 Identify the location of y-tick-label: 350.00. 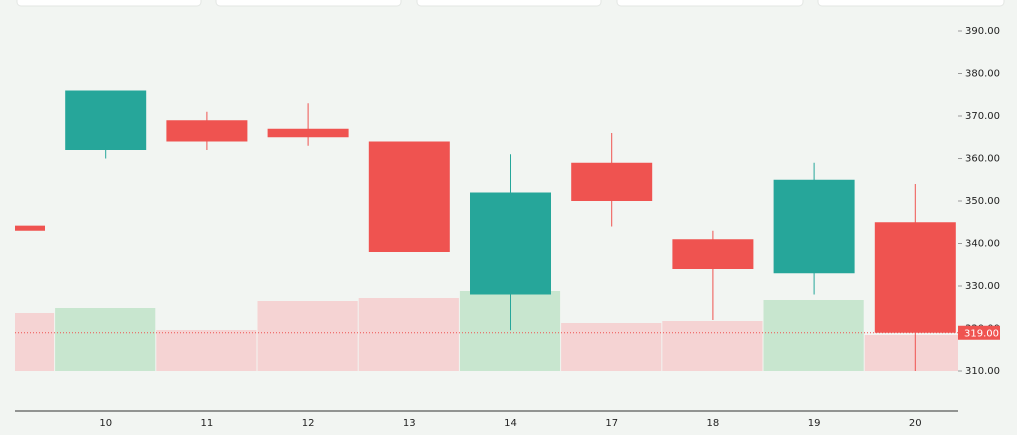
(982, 201).